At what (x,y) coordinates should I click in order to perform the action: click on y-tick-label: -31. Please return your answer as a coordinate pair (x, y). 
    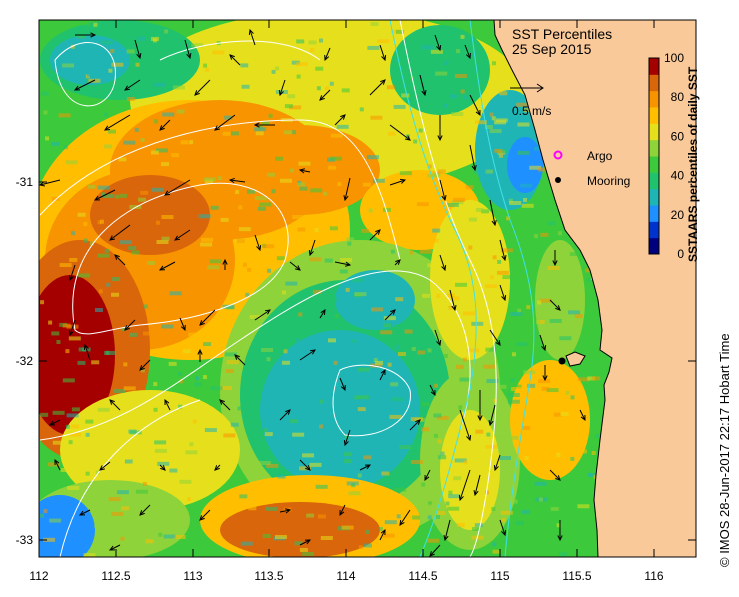
    Looking at the image, I should click on (25, 182).